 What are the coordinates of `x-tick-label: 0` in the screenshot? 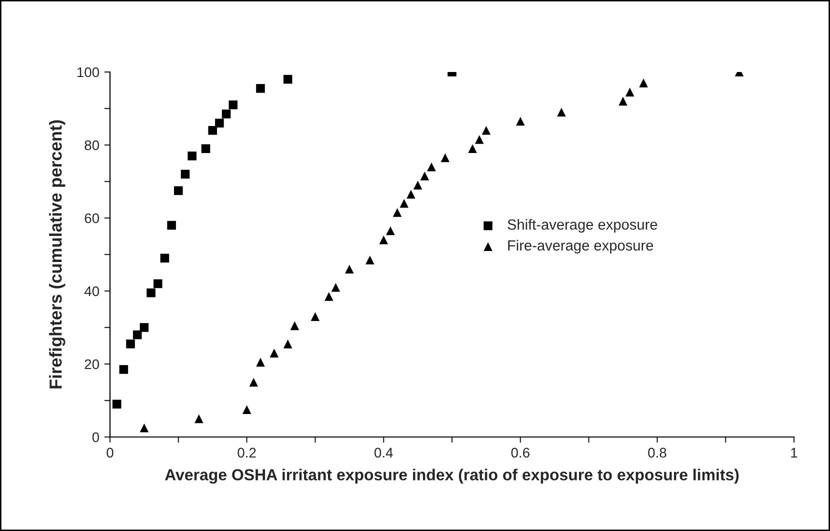 It's located at (110, 453).